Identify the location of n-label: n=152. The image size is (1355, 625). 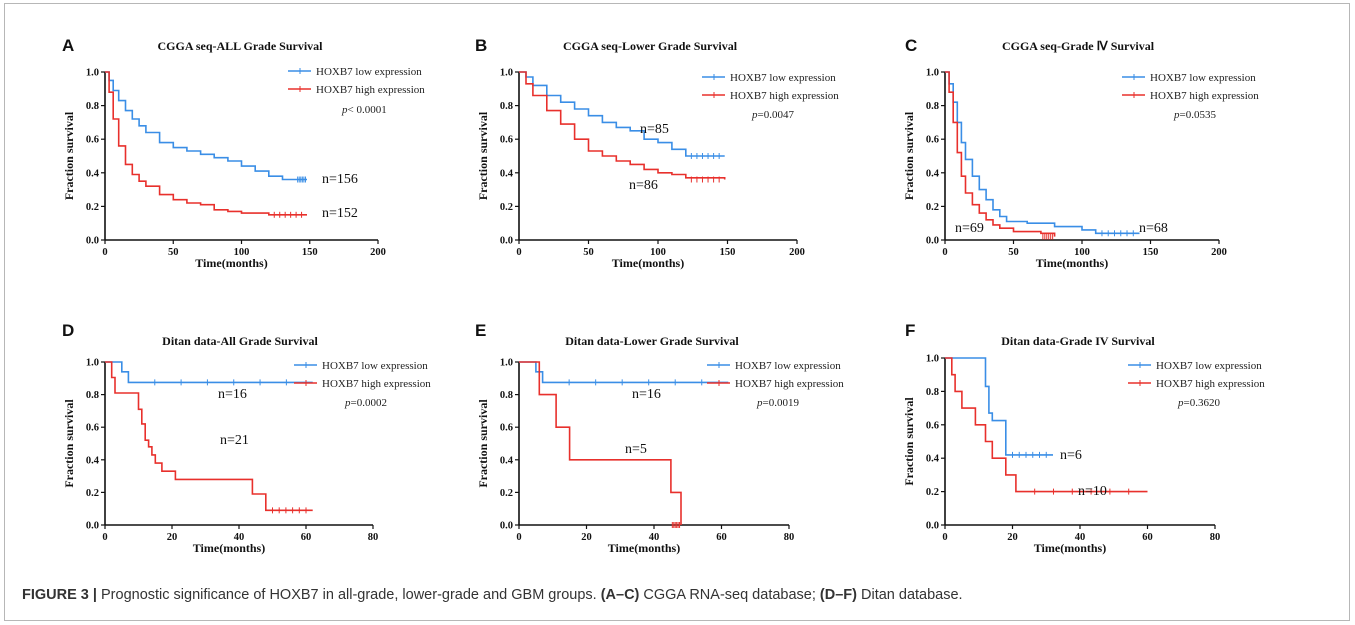
(340, 213).